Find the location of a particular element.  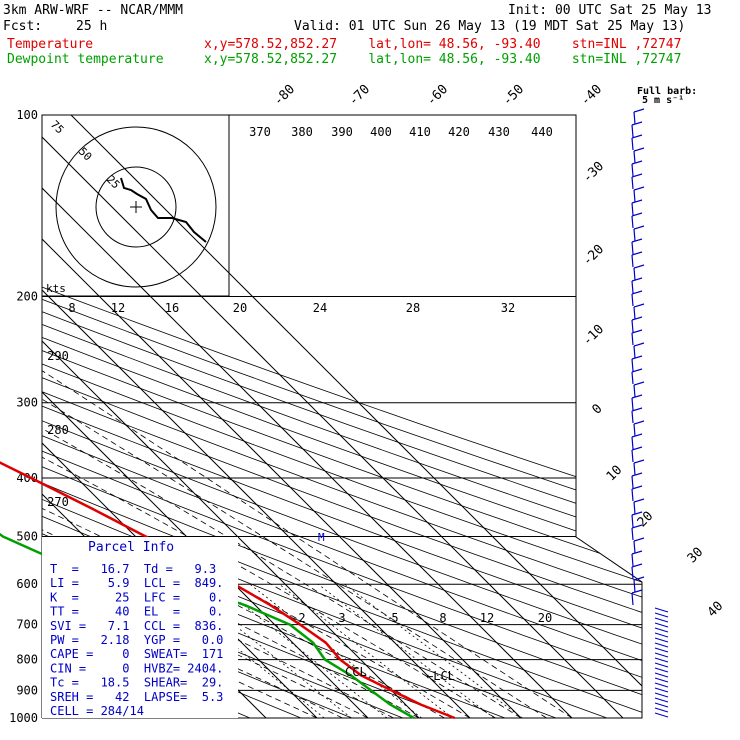

pressure-tick-label: 200 is located at coordinates (27, 297).